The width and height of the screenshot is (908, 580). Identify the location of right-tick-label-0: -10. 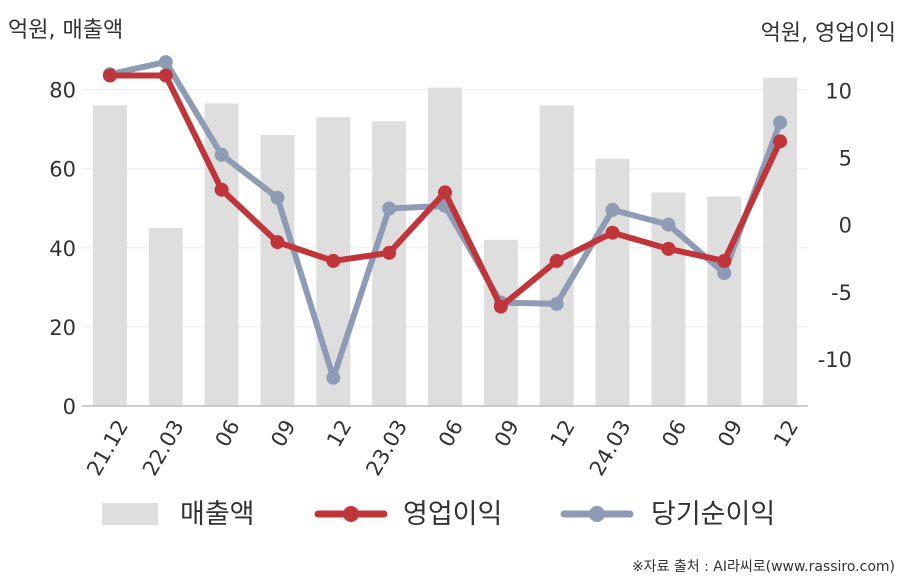
(835, 360).